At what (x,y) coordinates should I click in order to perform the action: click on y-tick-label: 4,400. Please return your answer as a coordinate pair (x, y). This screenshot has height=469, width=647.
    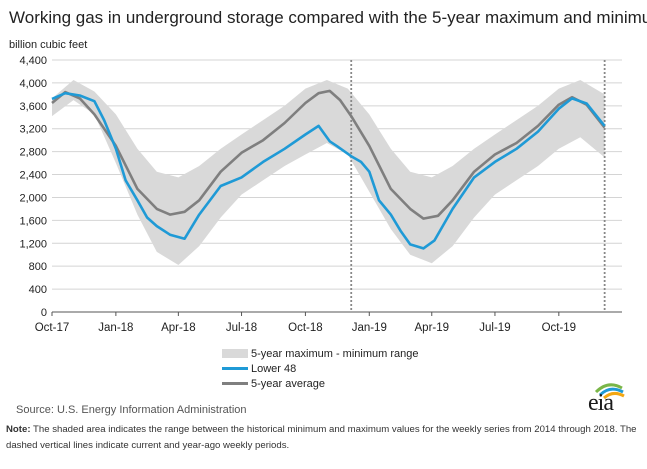
    Looking at the image, I should click on (33, 61).